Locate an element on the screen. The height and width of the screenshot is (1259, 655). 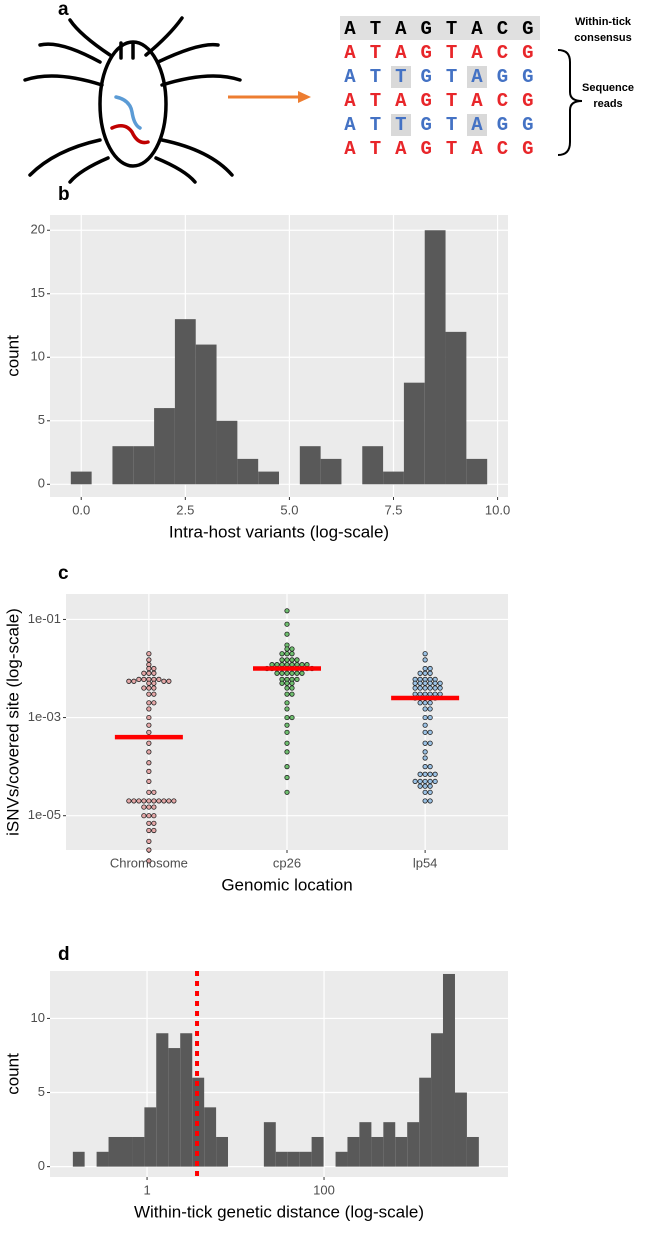
reads-label: Sequence is located at coordinates (608, 88).